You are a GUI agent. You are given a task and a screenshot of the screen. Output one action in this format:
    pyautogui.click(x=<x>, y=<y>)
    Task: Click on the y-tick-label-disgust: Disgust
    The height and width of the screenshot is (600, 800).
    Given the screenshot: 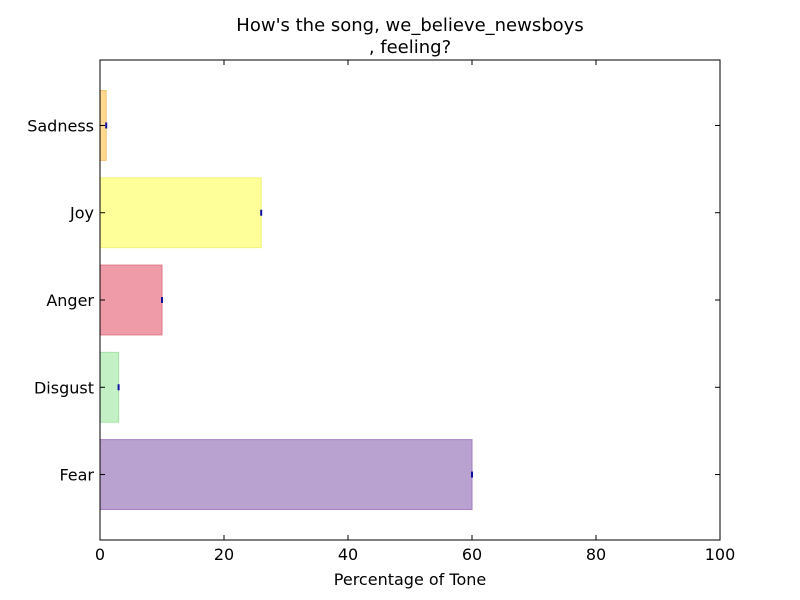 What is the action you would take?
    pyautogui.click(x=64, y=387)
    